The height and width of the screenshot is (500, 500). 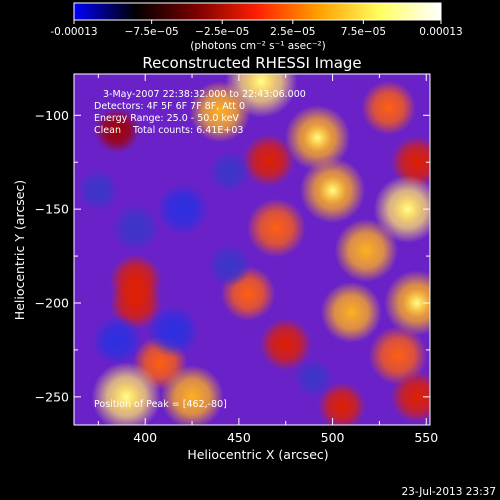 What do you see at coordinates (52, 256) in the screenshot?
I see `y-axis-tick-labels: −250 −200 −150 −100` at bounding box center [52, 256].